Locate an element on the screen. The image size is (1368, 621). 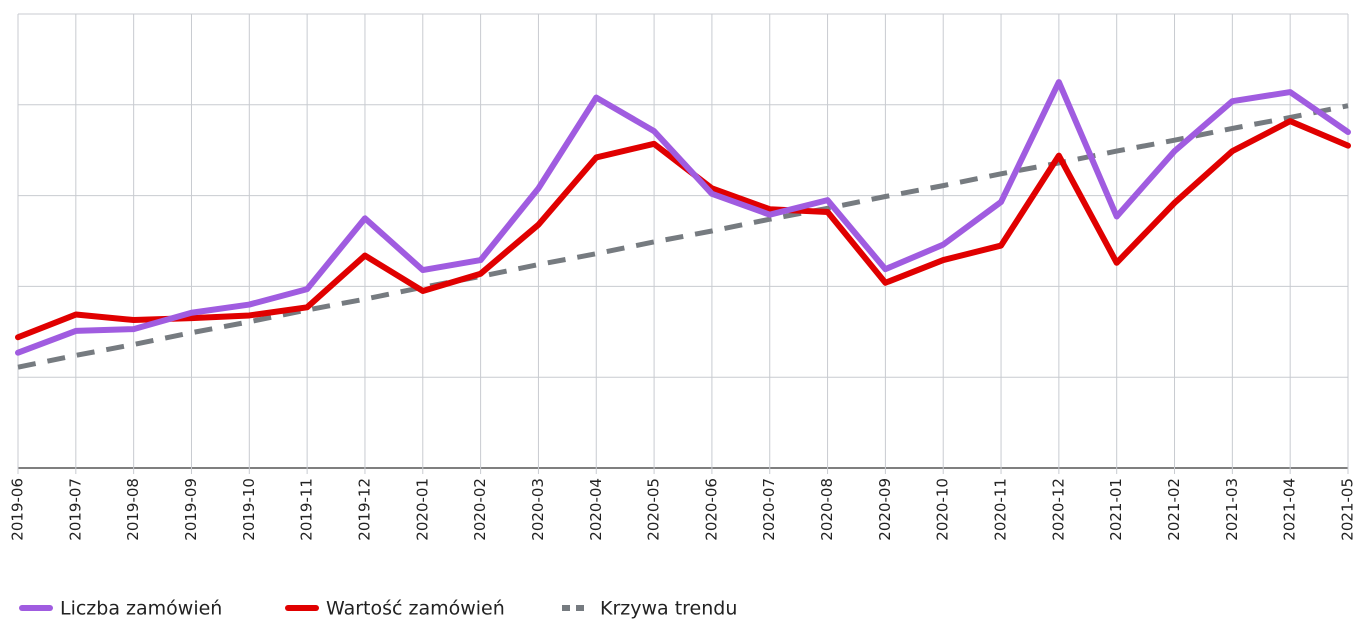
legend-label: Krzywa trendu is located at coordinates (668, 609).